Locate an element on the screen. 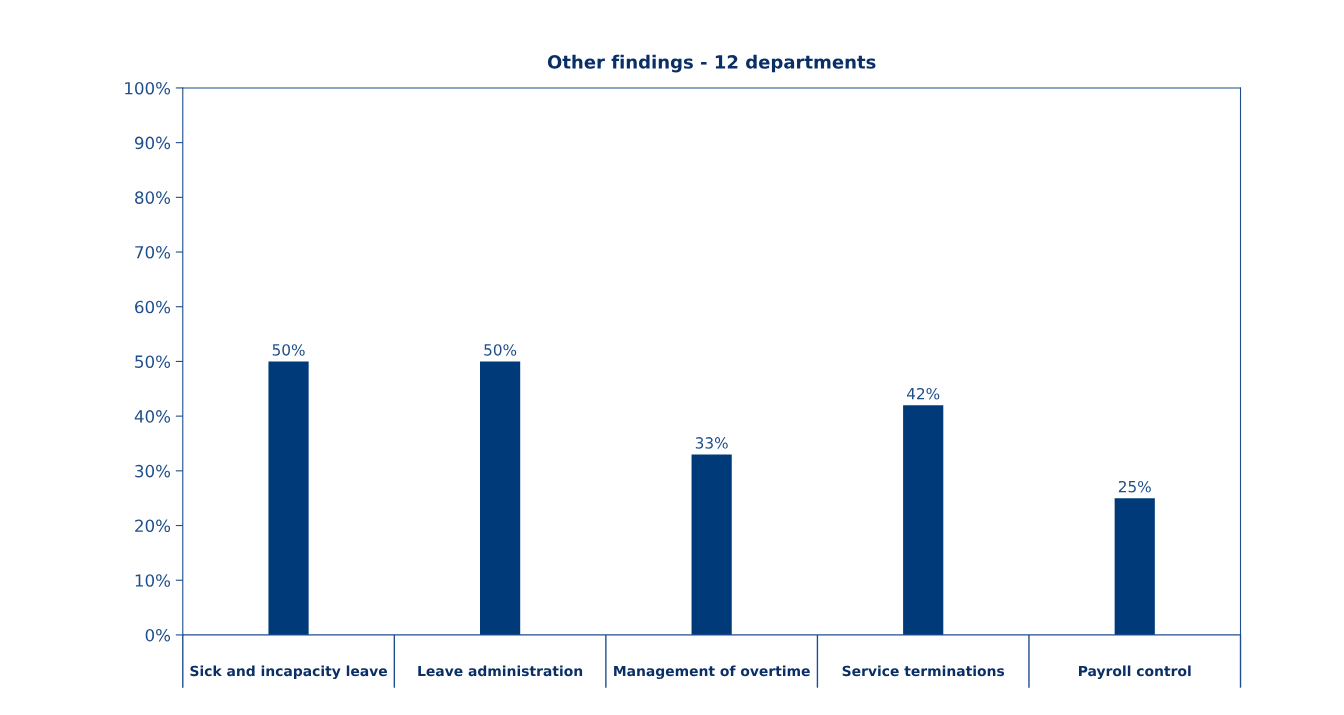 The height and width of the screenshot is (715, 1344). data-label: 25% is located at coordinates (1134, 486).